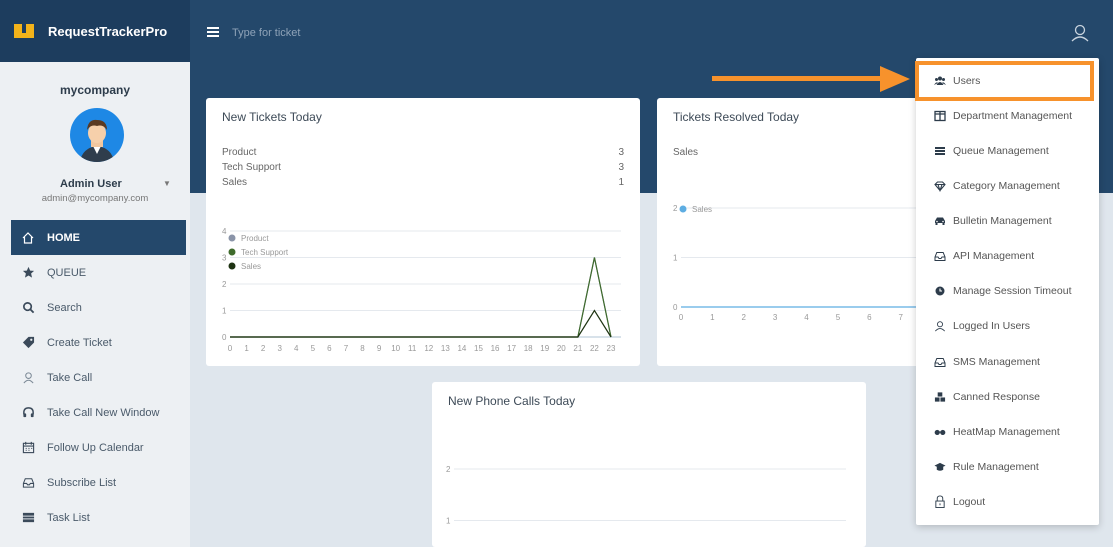 The image size is (1113, 547). I want to click on menu-item-logged-in-users: Logged In Users, so click(1007, 325).